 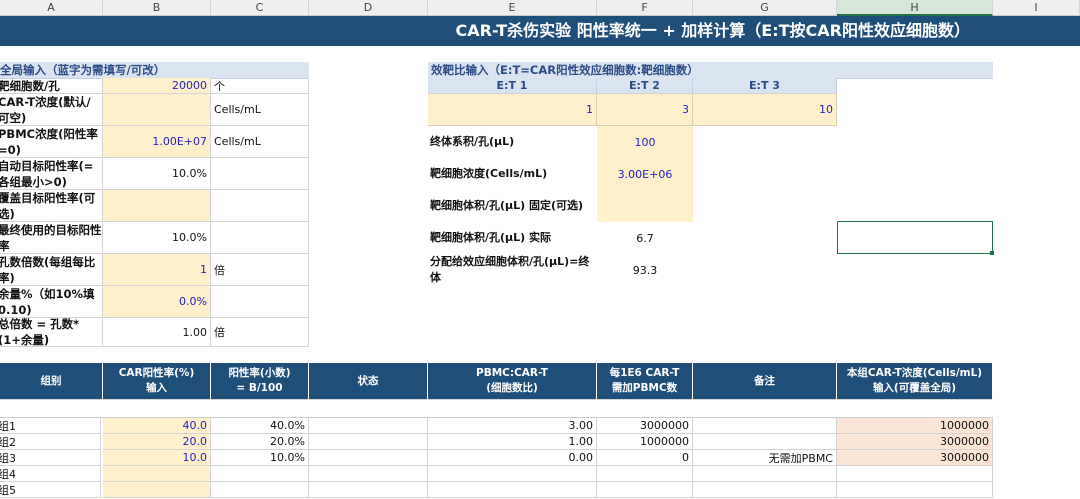 I want to click on group-cell: 20.0, so click(x=157, y=442).